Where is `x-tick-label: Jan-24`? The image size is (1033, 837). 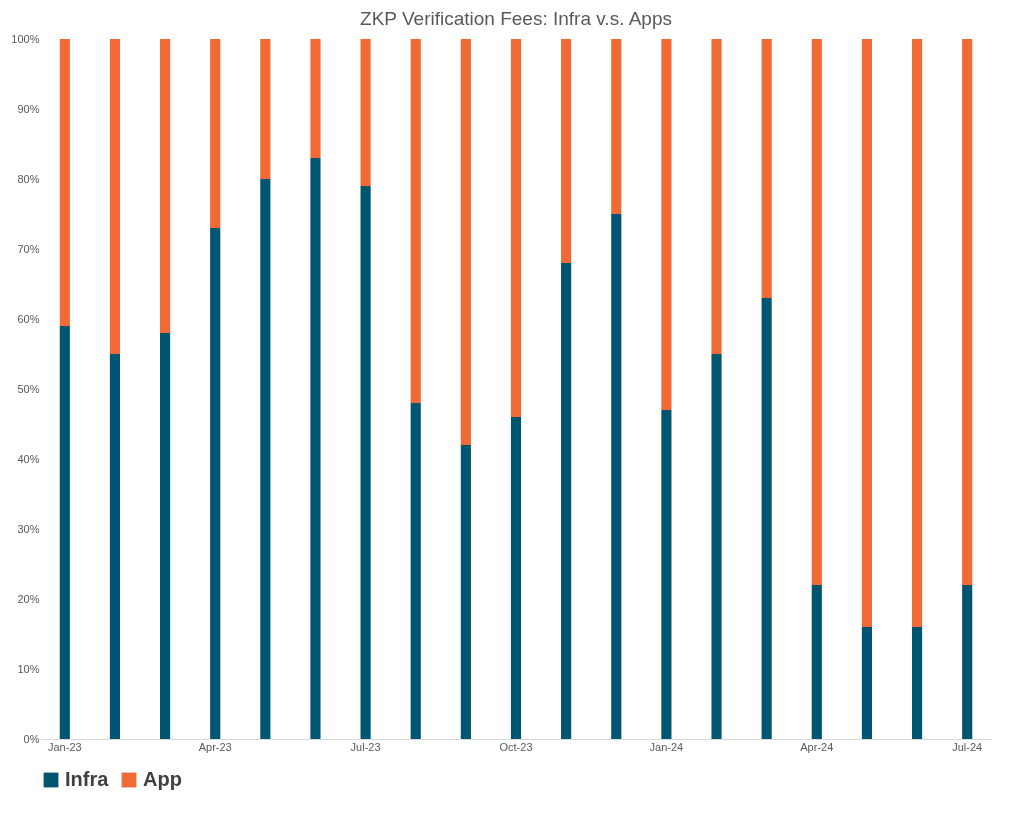 x-tick-label: Jan-24 is located at coordinates (666, 746).